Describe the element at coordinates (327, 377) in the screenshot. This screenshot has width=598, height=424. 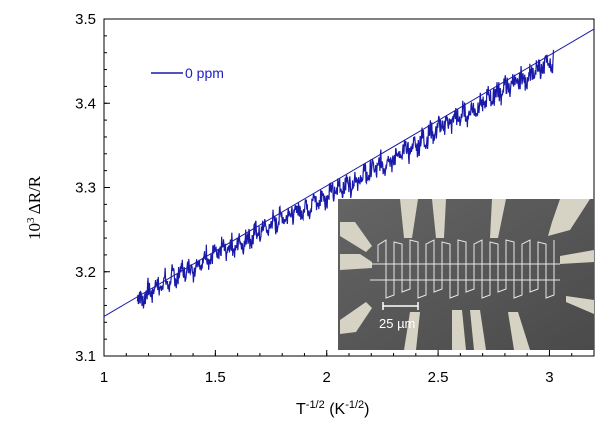
I see `x-tick-label: 2` at that location.